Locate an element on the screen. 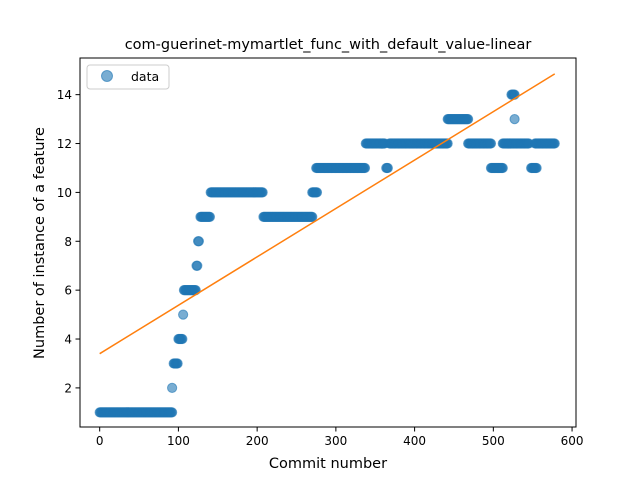 This screenshot has width=640, height=480. x-tick-label: 300 is located at coordinates (335, 441).